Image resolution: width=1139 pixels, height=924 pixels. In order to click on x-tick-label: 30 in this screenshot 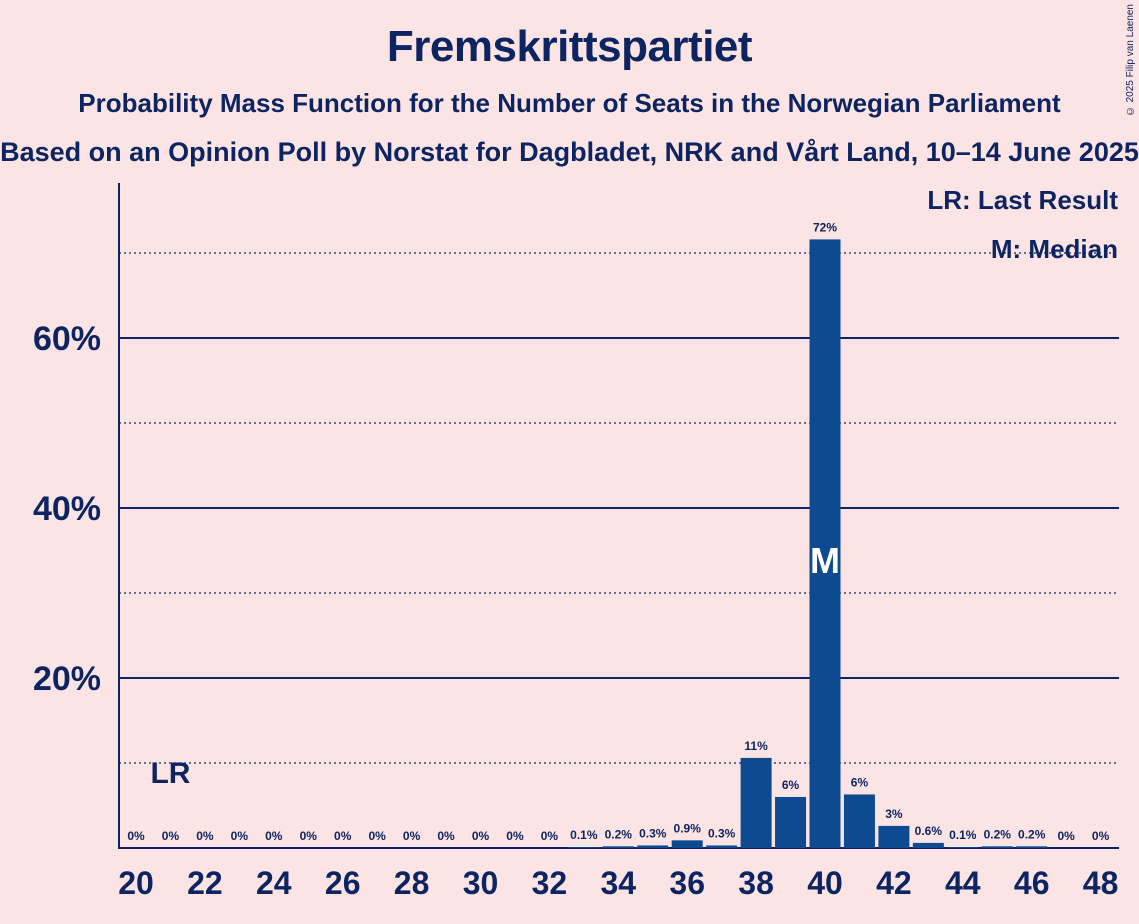, I will do `click(481, 883)`.